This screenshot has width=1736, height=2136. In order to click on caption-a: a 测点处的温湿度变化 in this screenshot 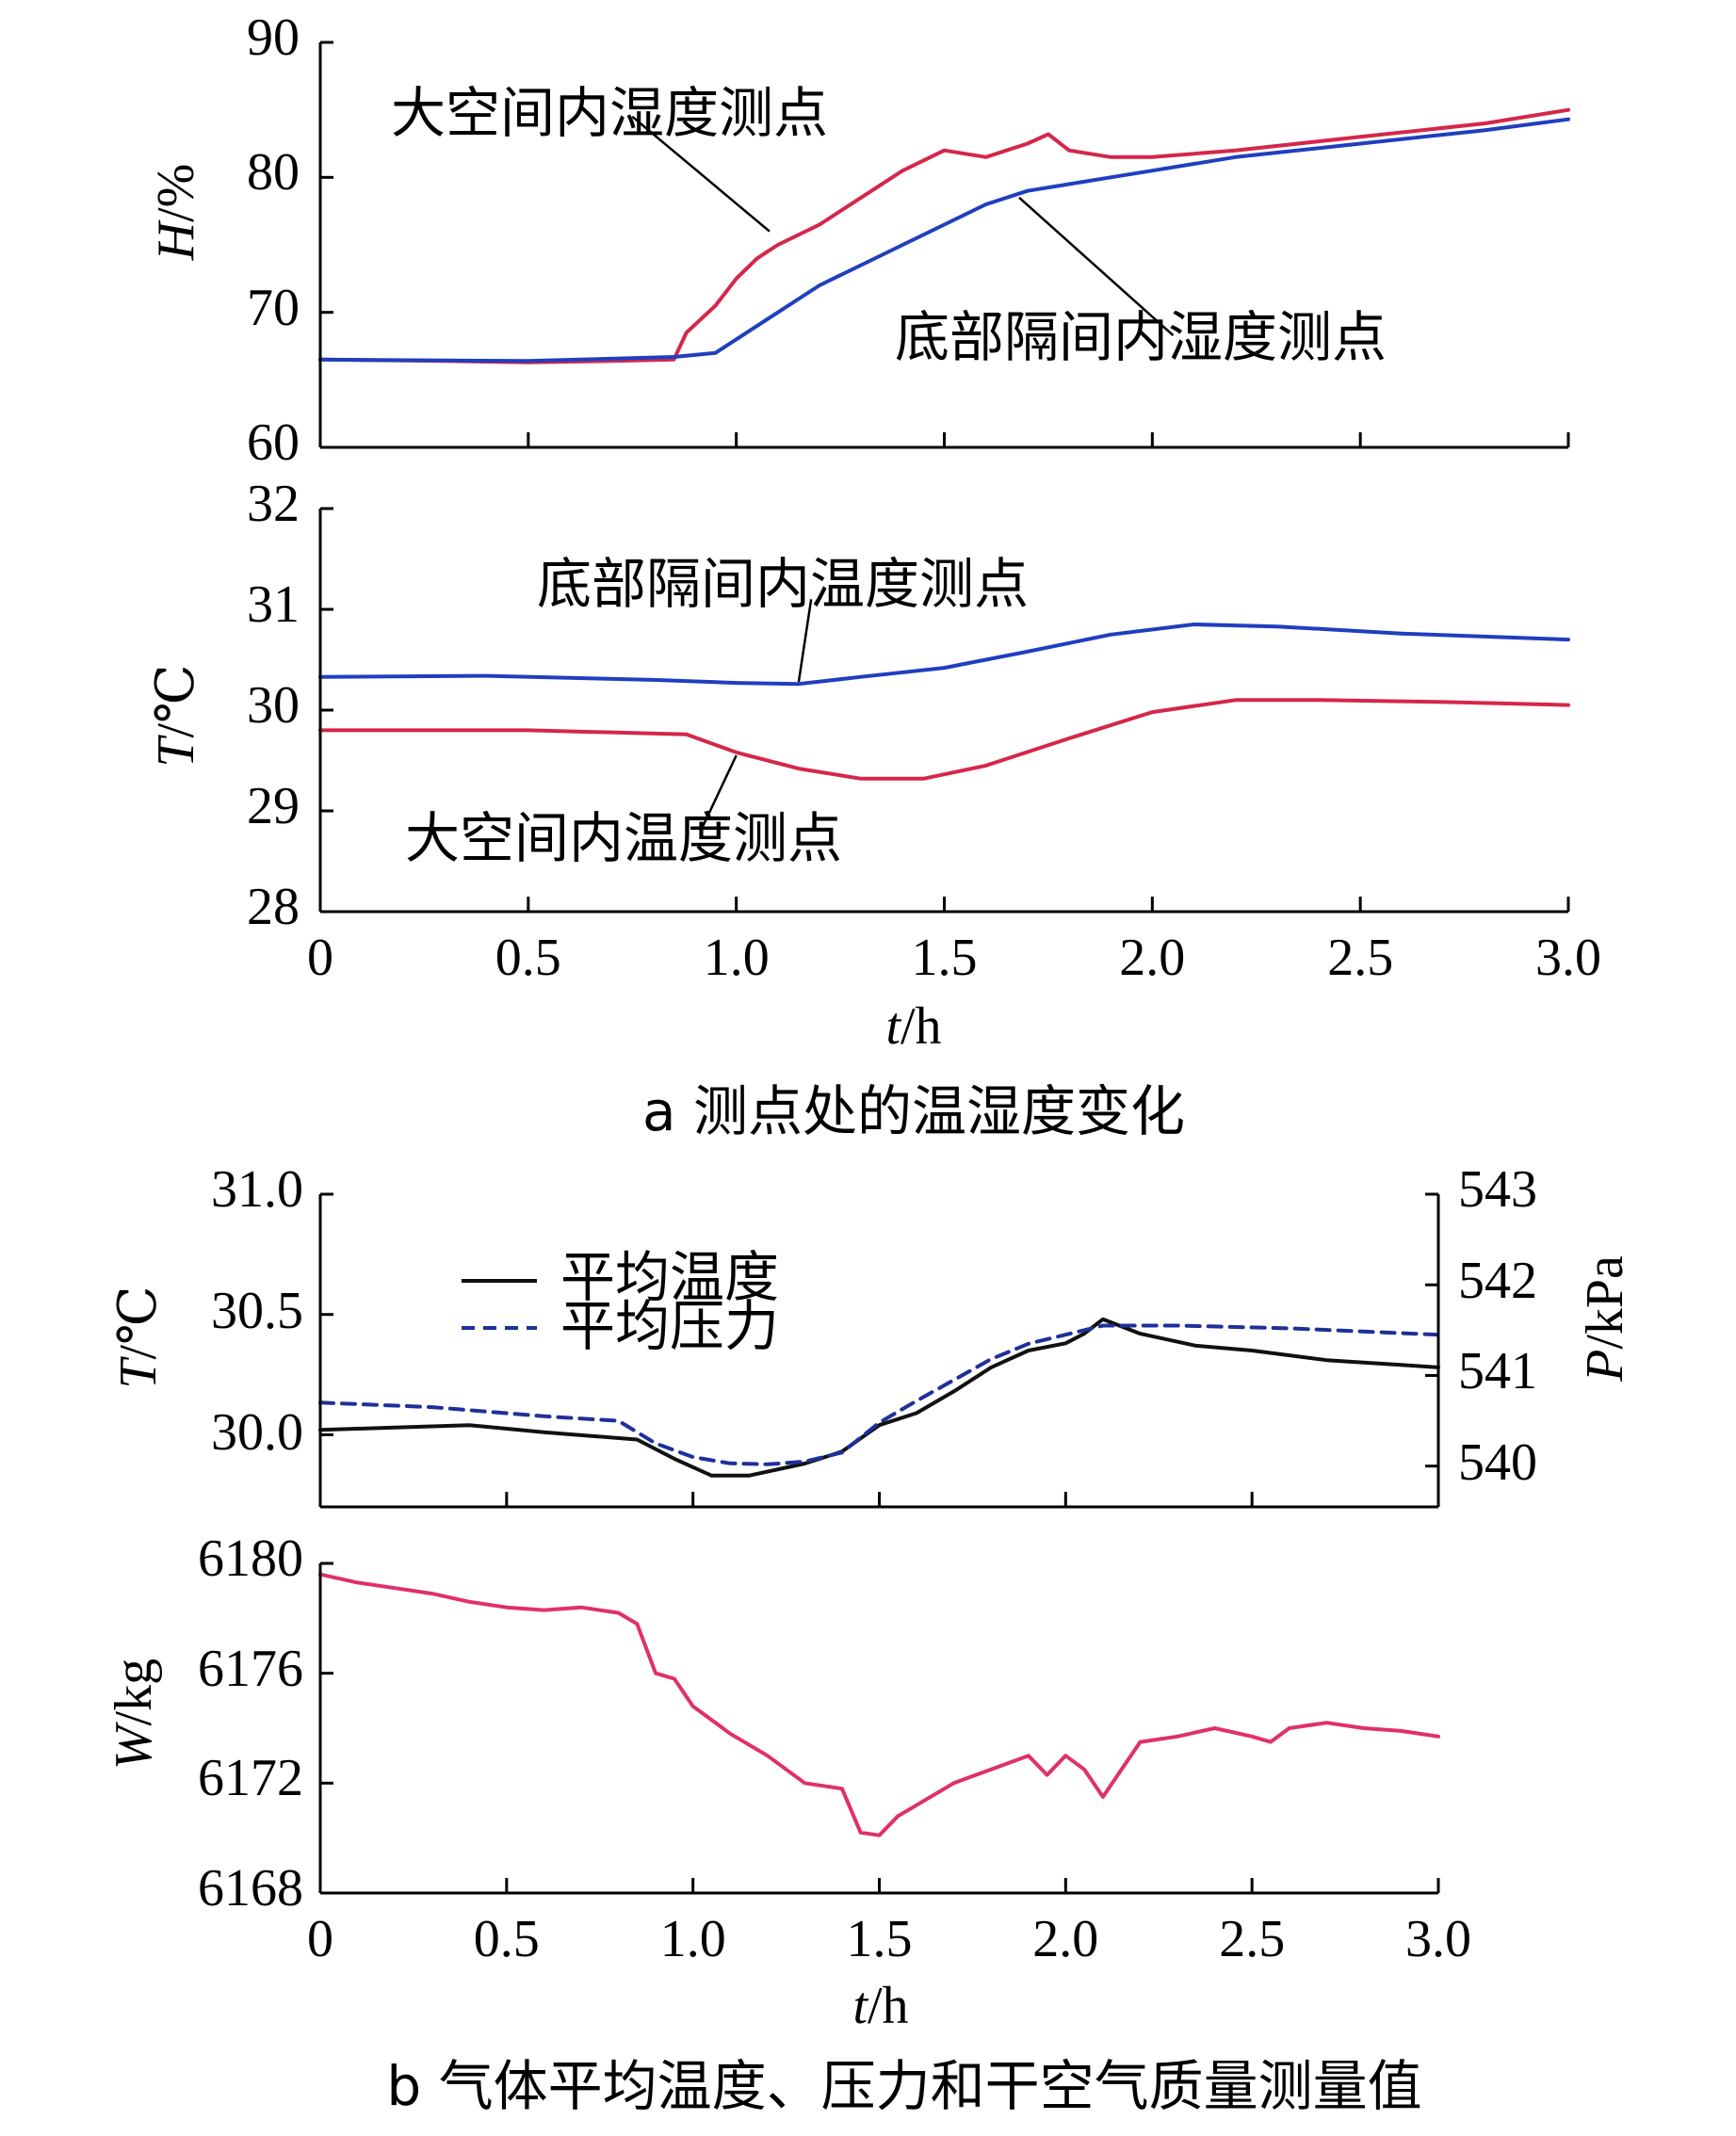, I will do `click(913, 1111)`.